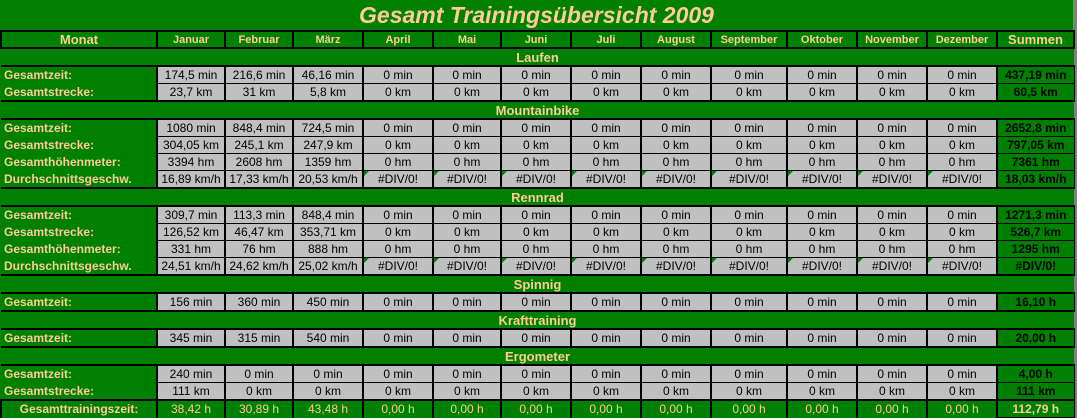  Describe the element at coordinates (259, 214) in the screenshot. I see `data-cell: 113,3 min` at that location.